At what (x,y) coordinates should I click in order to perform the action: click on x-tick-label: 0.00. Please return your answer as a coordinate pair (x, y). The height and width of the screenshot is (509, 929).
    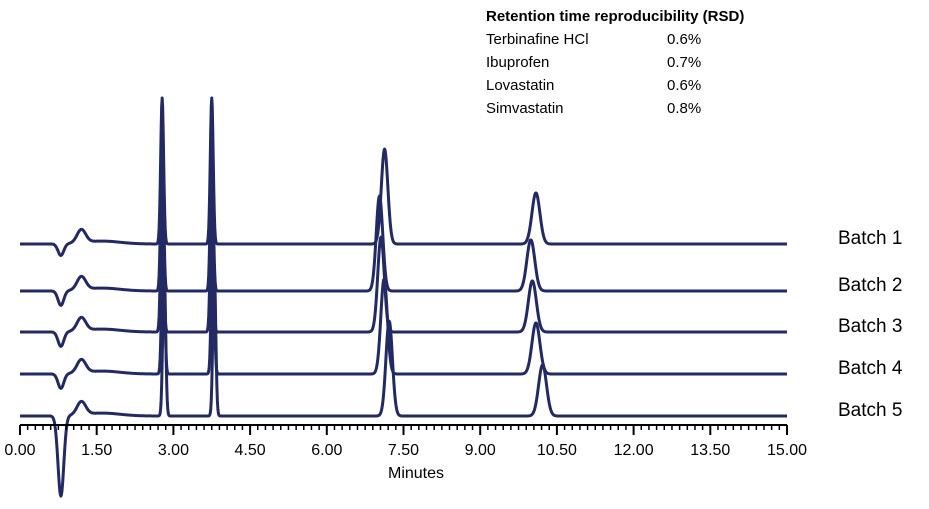
    Looking at the image, I should click on (19, 450).